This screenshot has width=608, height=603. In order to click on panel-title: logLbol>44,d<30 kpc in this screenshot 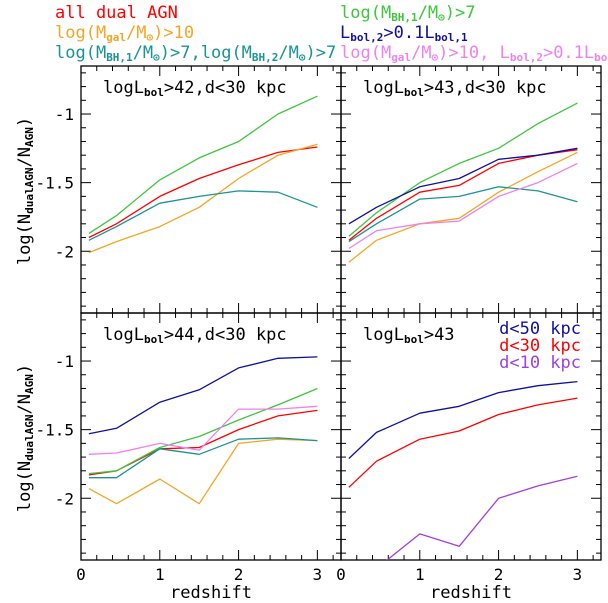, I will do `click(195, 335)`.